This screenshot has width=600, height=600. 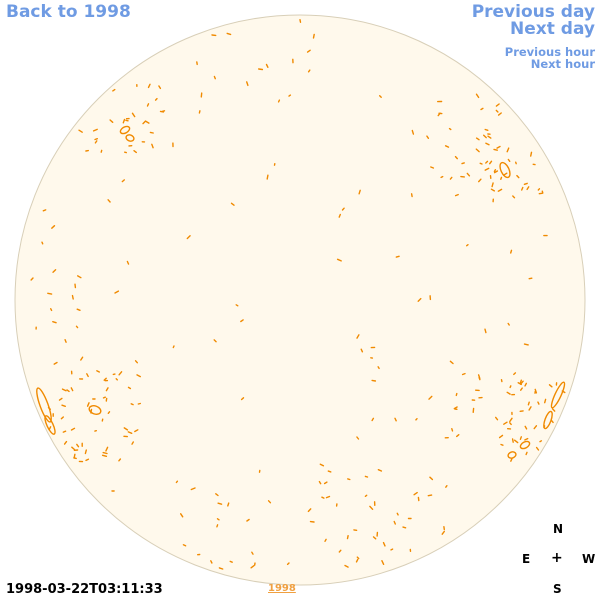 What do you see at coordinates (552, 29) in the screenshot?
I see `next-day-link: Next day` at bounding box center [552, 29].